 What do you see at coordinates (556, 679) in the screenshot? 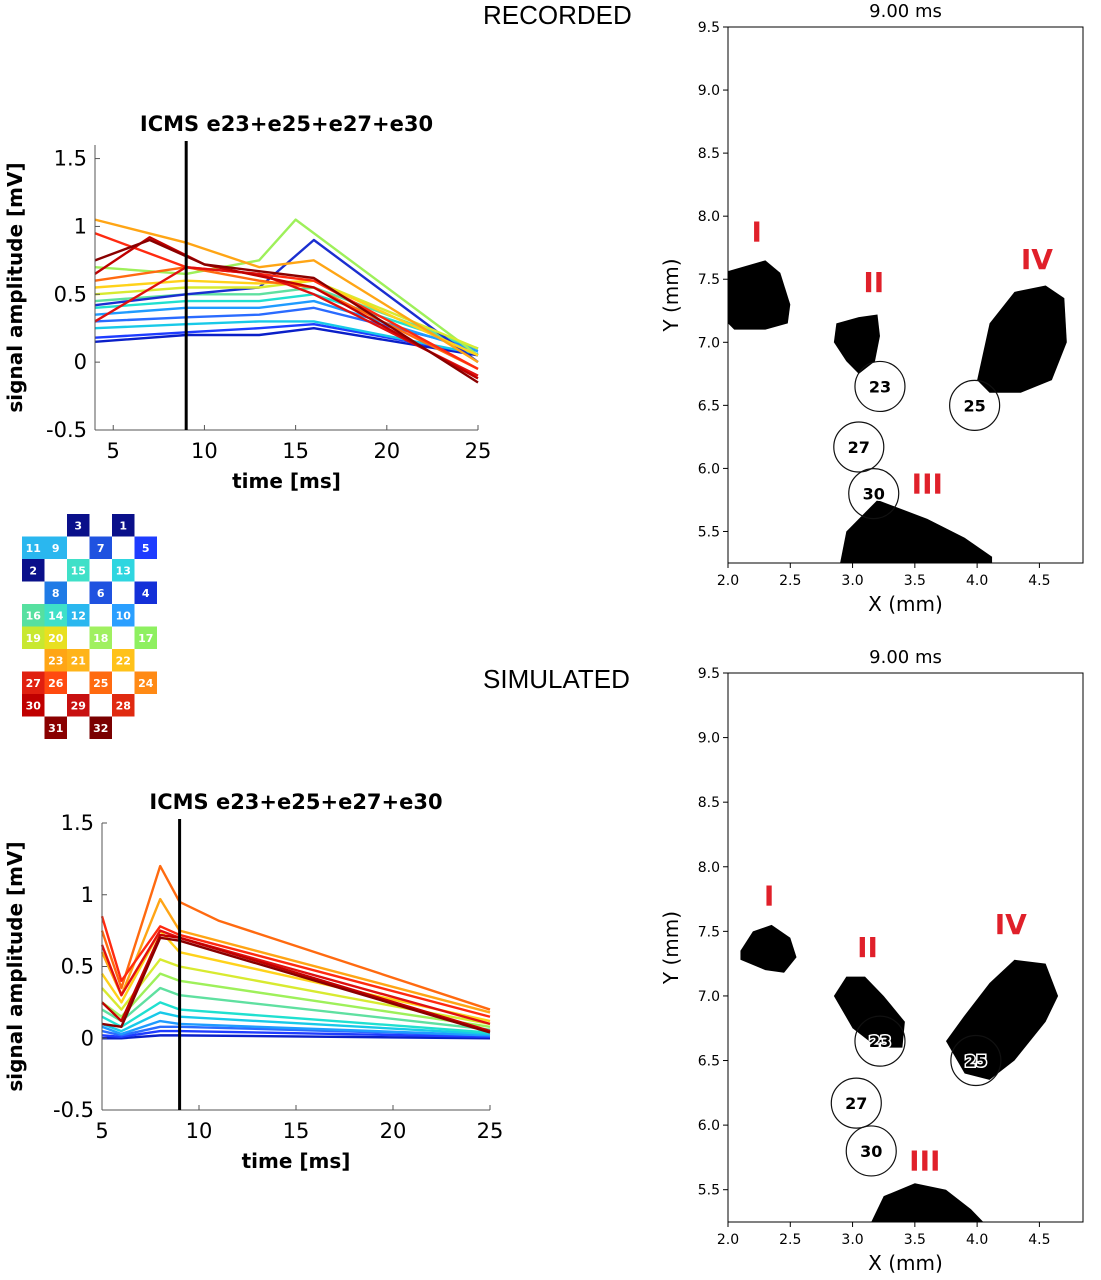
I see `simulated-label: SIMULATED` at bounding box center [556, 679].